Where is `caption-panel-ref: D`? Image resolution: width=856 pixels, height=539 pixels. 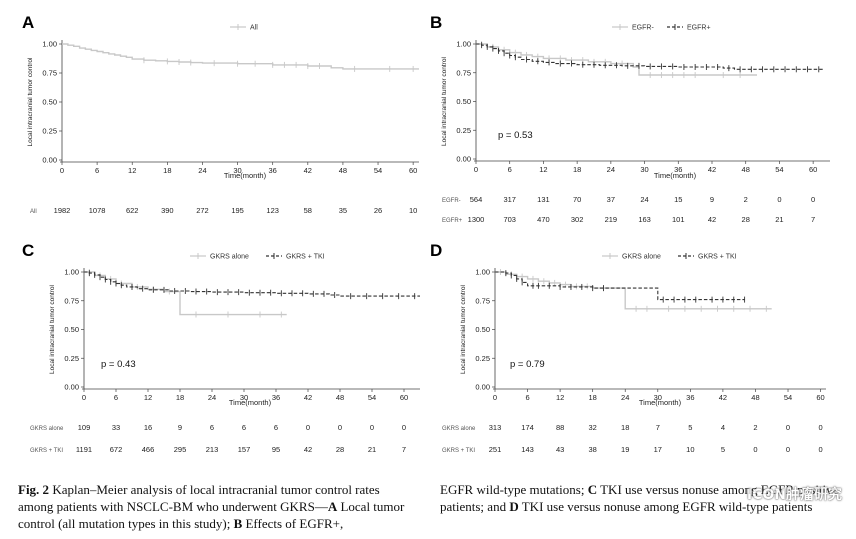 caption-panel-ref: D is located at coordinates (514, 506).